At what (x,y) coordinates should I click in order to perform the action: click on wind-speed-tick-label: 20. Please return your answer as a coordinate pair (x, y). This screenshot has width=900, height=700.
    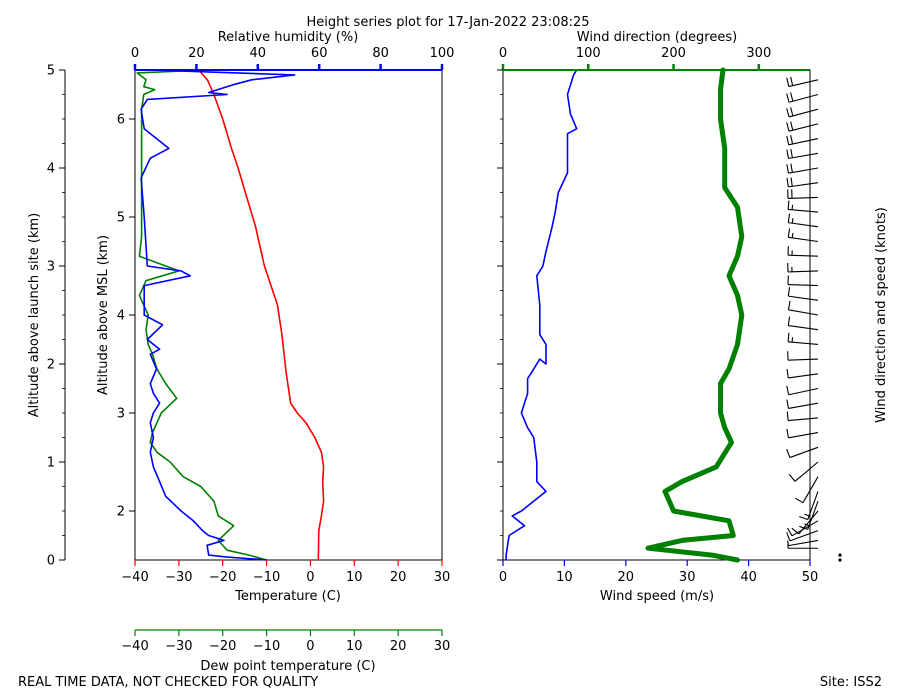
    Looking at the image, I should click on (626, 577).